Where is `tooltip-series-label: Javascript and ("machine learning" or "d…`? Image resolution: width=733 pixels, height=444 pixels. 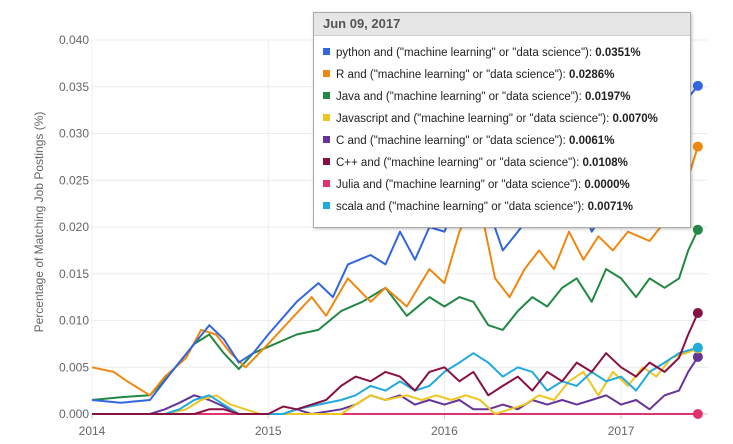
tooltip-series-label: Javascript and ("machine learning" or "d… is located at coordinates (474, 119).